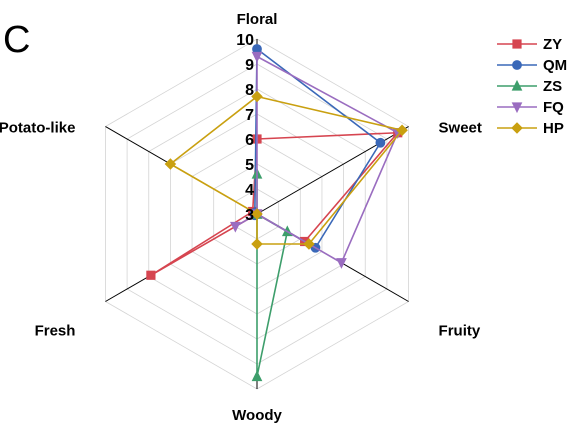 This screenshot has width=581, height=437. What do you see at coordinates (460, 128) in the screenshot?
I see `axis-label-sweet: Sweet` at bounding box center [460, 128].